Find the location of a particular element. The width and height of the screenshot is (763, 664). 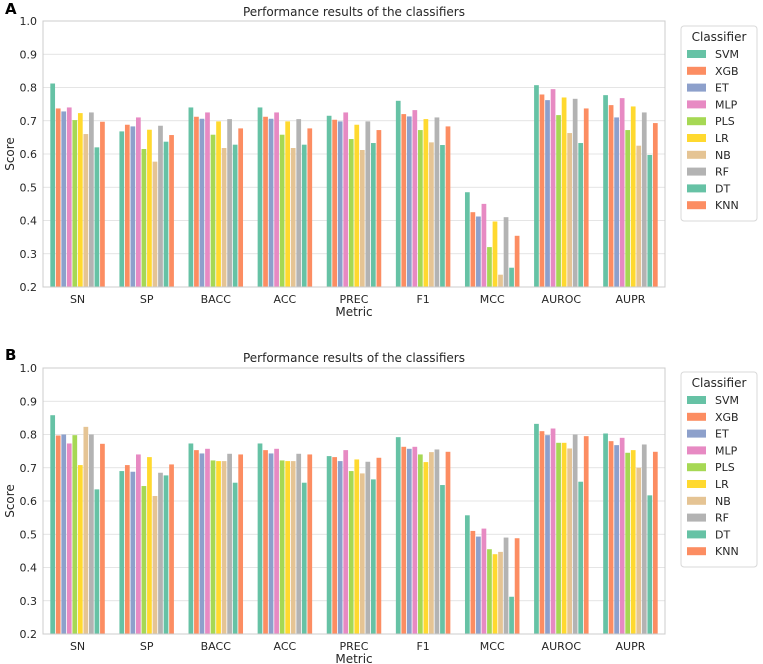

bar-lr-acc is located at coordinates (288, 204).